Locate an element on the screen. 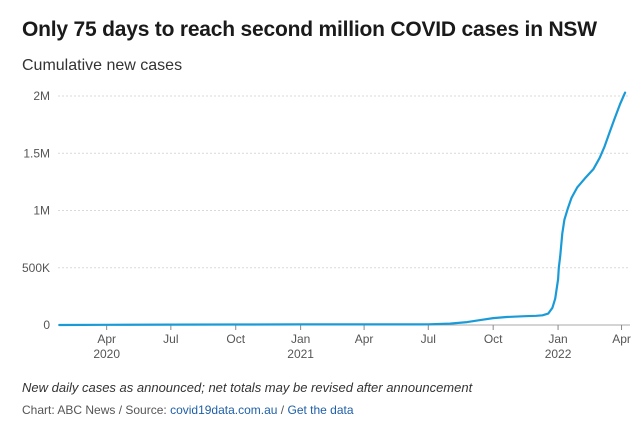 This screenshot has width=638, height=426. y-tick-label: 1.5M is located at coordinates (36, 153).